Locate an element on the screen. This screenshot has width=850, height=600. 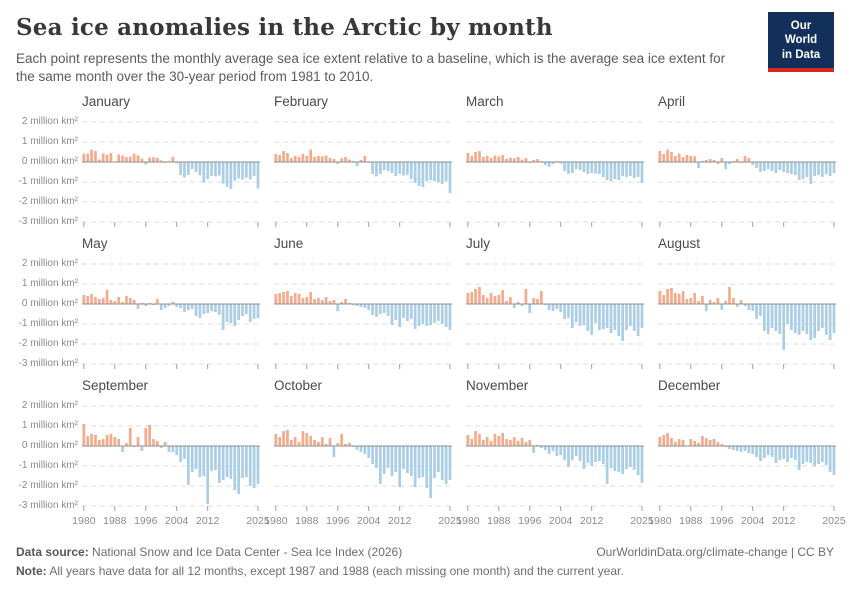
owid-link: OurWorldinData.org/climate-change is located at coordinates (692, 552).